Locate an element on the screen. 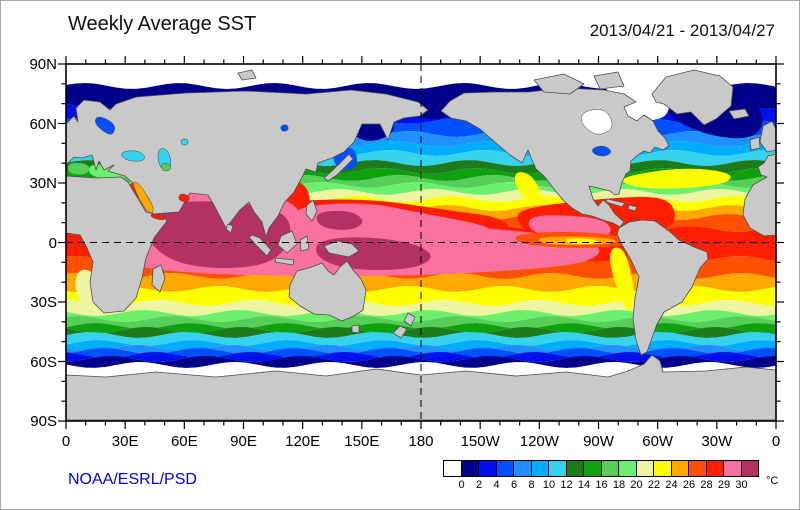 The image size is (800, 510). colorbar-tick-label: 30 is located at coordinates (741, 485).